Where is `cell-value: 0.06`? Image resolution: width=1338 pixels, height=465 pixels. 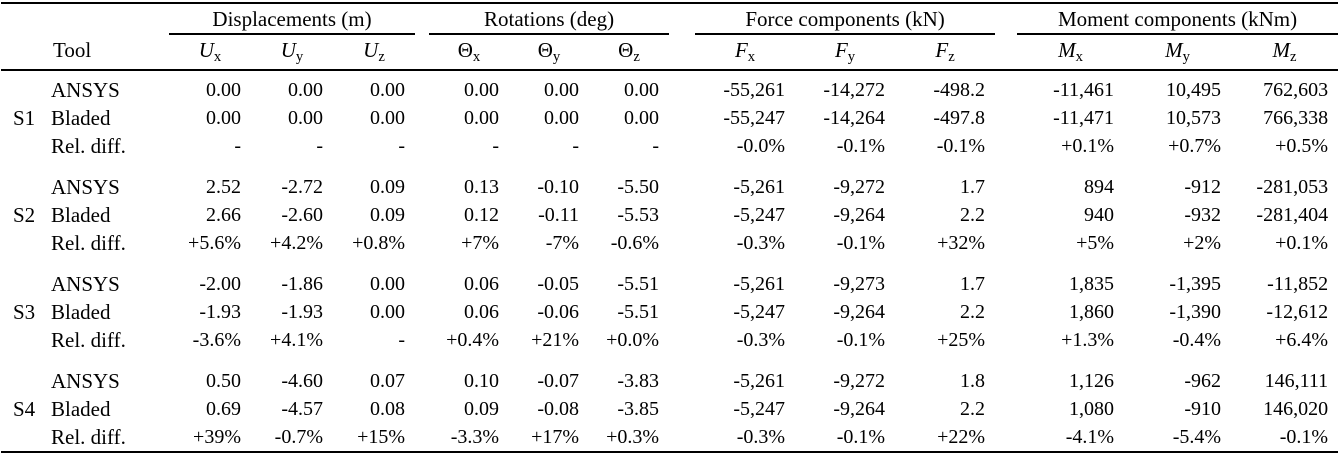
cell-value: 0.06 is located at coordinates (482, 311).